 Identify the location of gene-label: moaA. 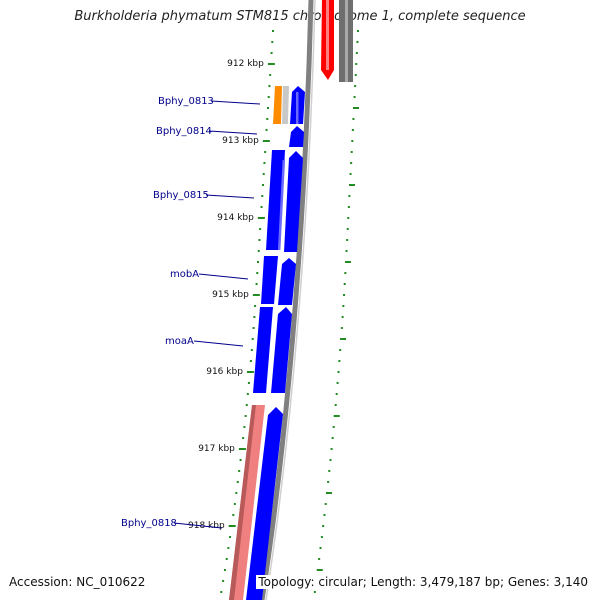
(179, 341).